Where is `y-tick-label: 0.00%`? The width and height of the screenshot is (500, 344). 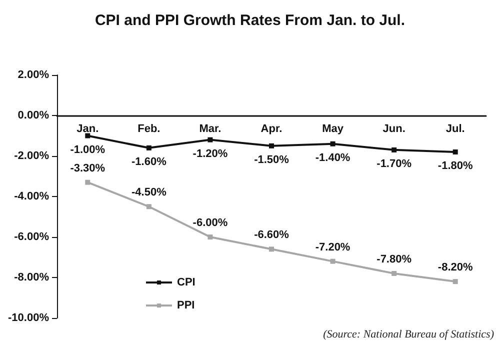
y-tick-label: 0.00% is located at coordinates (34, 116).